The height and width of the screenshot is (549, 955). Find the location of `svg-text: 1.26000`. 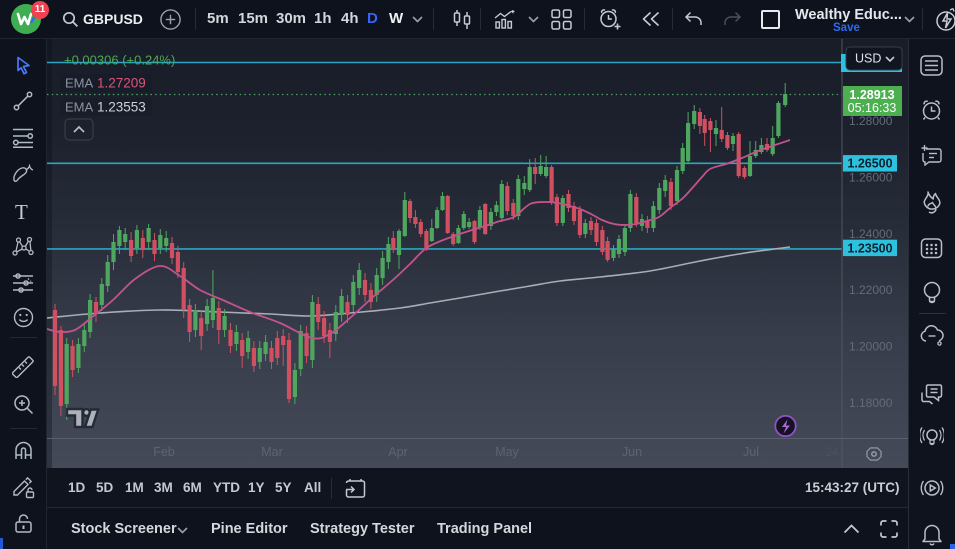

svg-text: 1.26000 is located at coordinates (871, 177).